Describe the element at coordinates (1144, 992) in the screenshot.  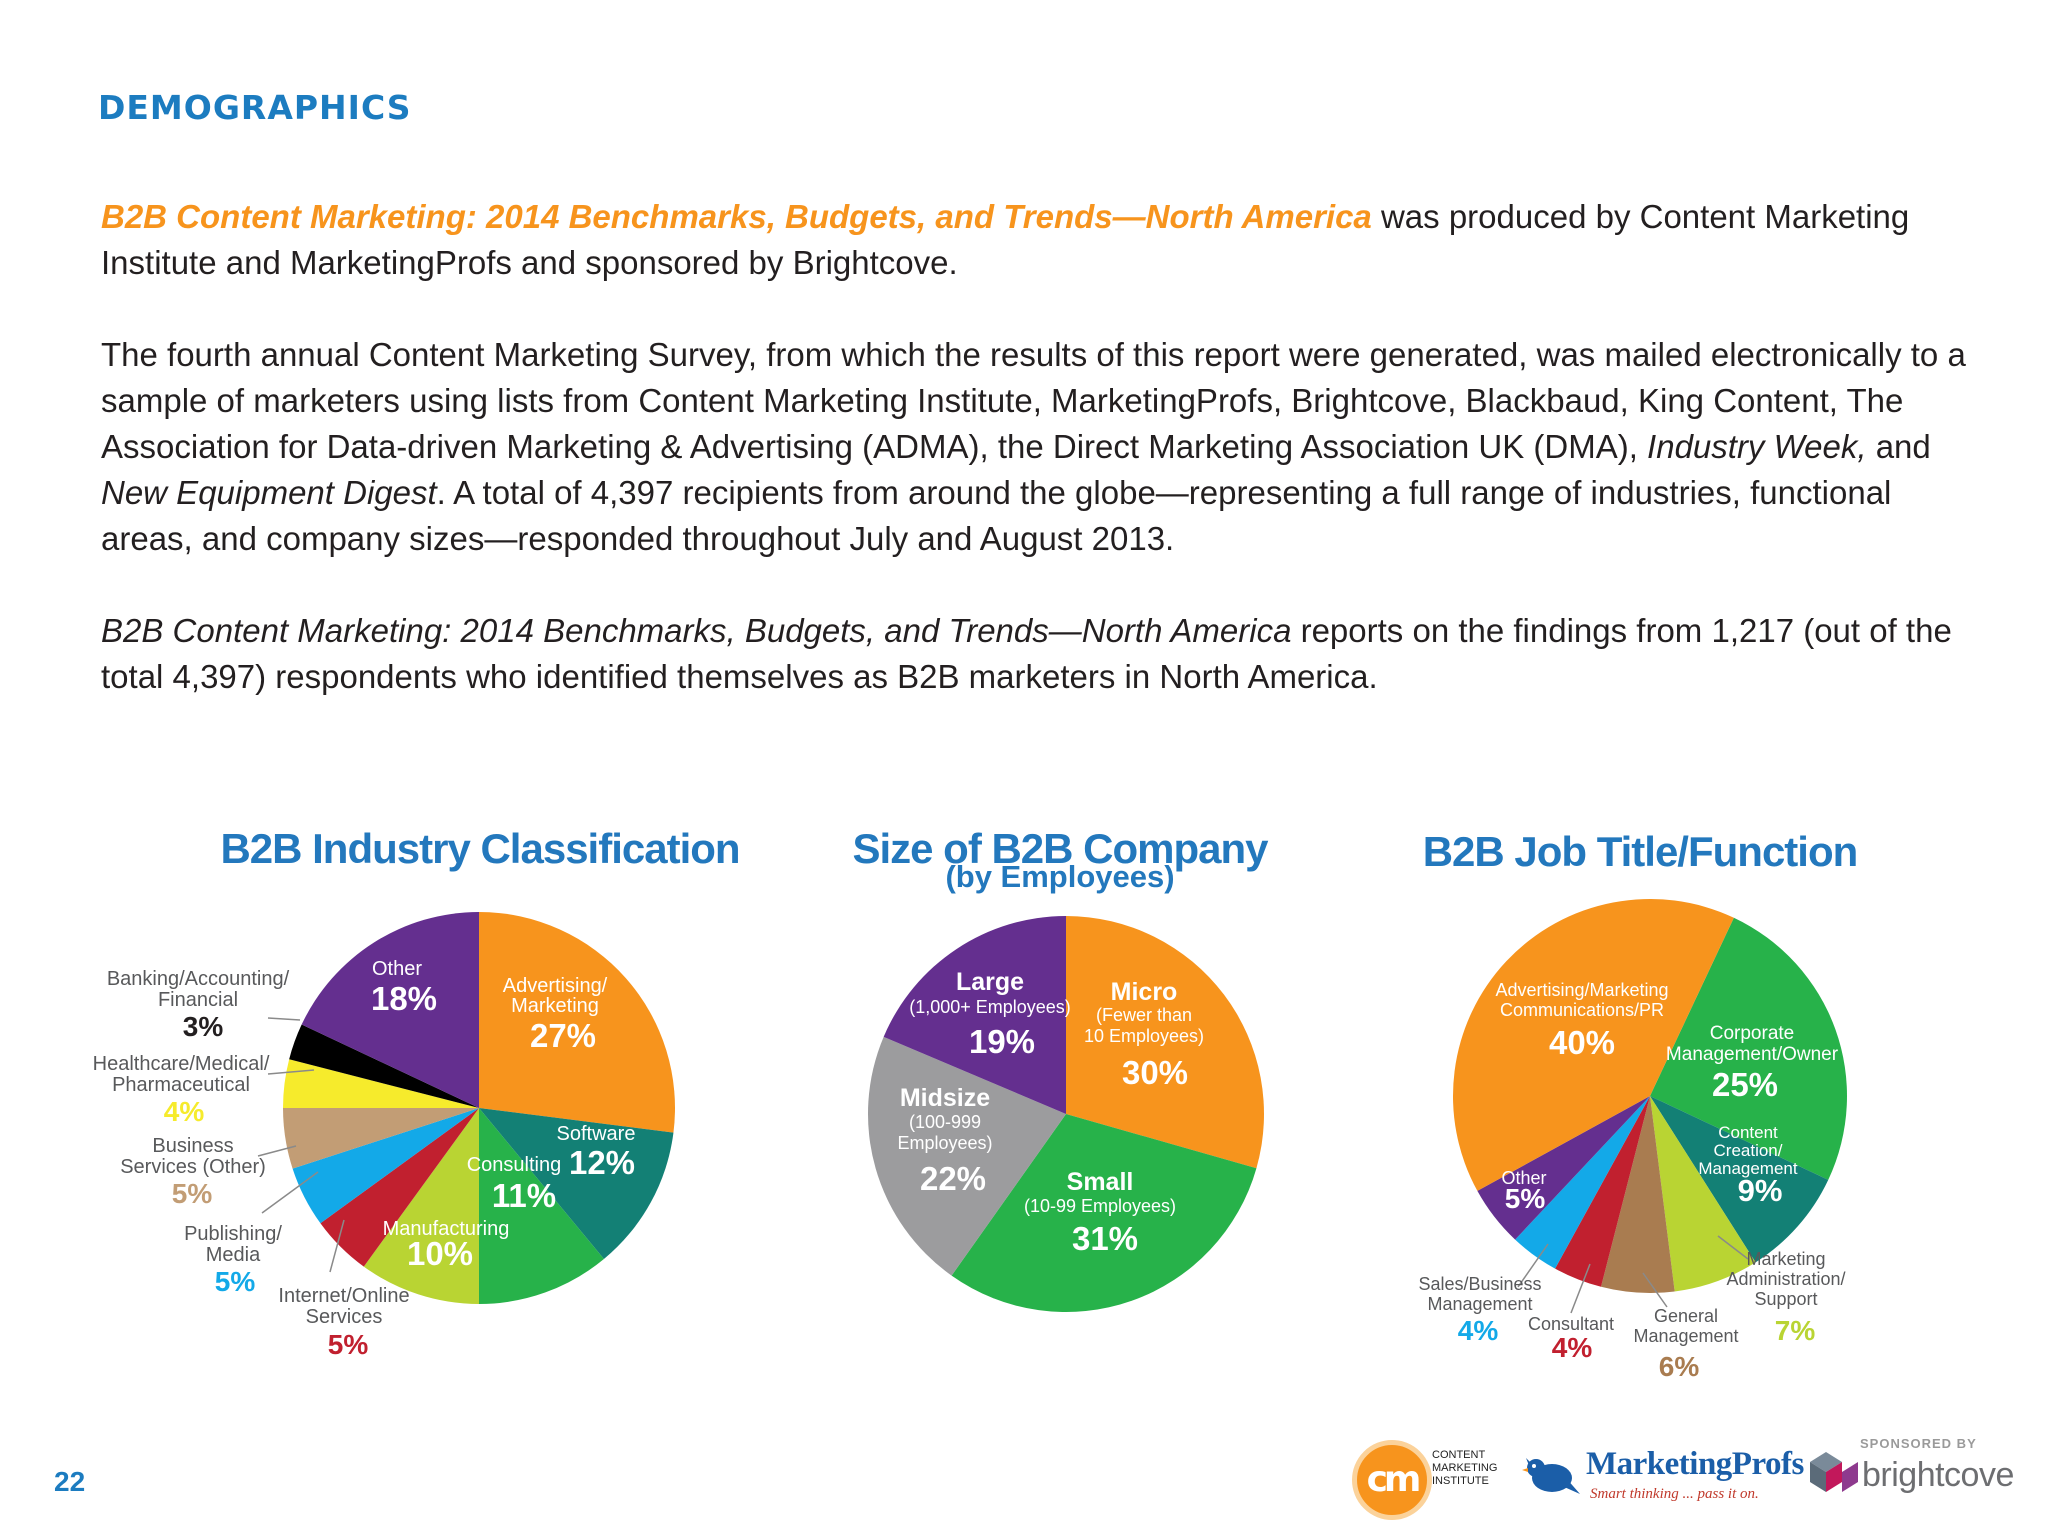
I see `label-micro: Micro` at that location.